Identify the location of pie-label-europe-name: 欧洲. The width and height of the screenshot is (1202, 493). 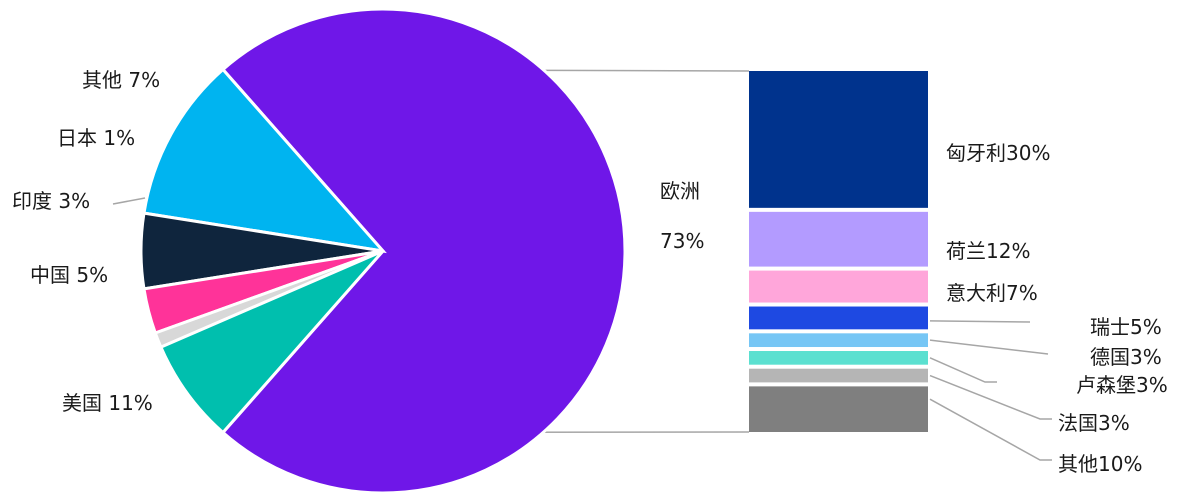
(680, 191).